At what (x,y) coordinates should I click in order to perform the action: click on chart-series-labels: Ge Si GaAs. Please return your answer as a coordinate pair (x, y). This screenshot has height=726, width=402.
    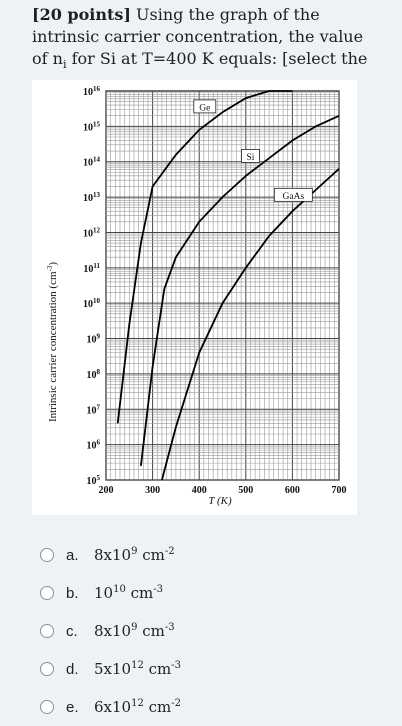
    Looking at the image, I should click on (253, 150).